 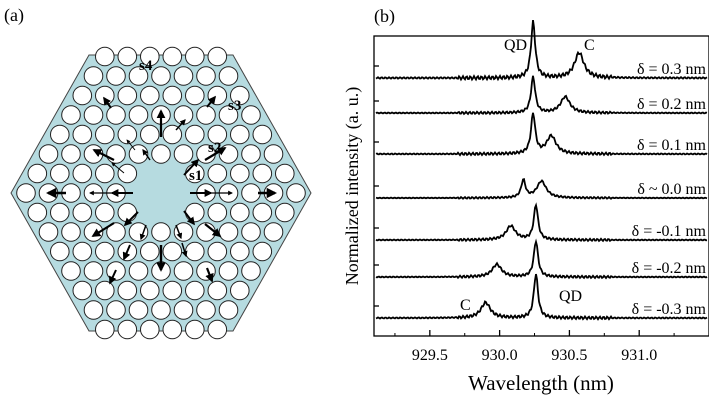 I want to click on series-label: δ = 0.2 nm, so click(x=672, y=104).